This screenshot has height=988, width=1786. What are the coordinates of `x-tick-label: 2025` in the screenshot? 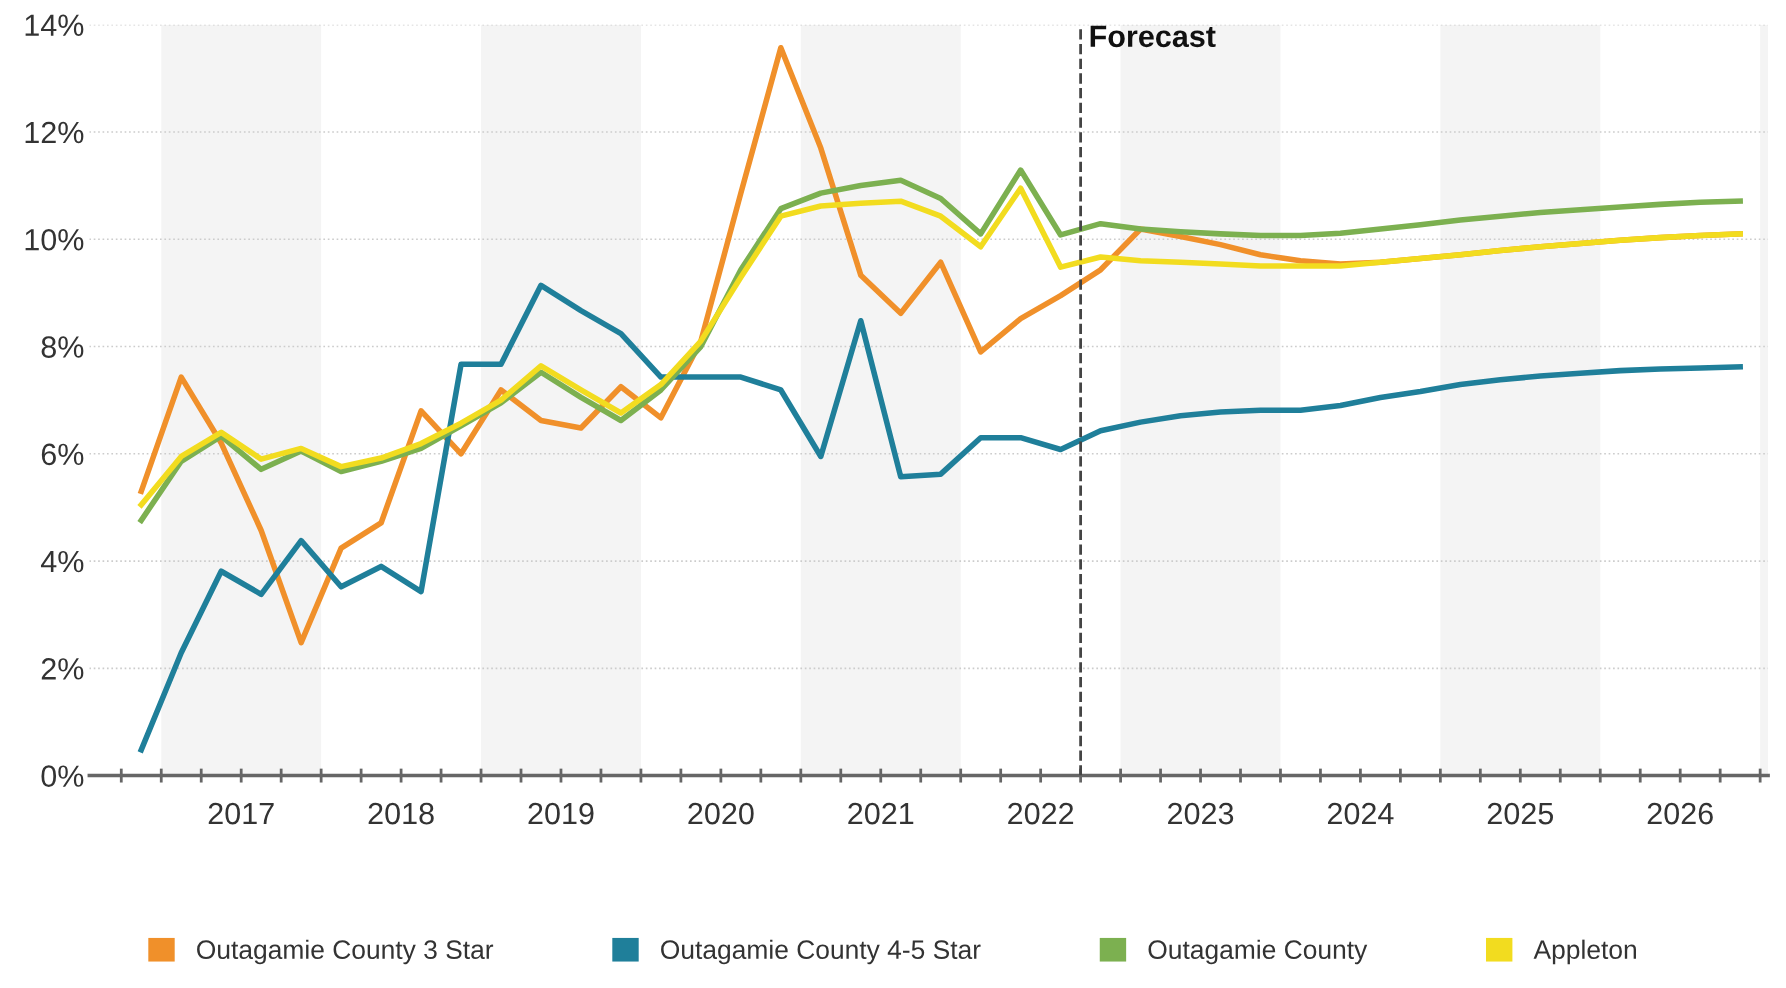 It's located at (1520, 813).